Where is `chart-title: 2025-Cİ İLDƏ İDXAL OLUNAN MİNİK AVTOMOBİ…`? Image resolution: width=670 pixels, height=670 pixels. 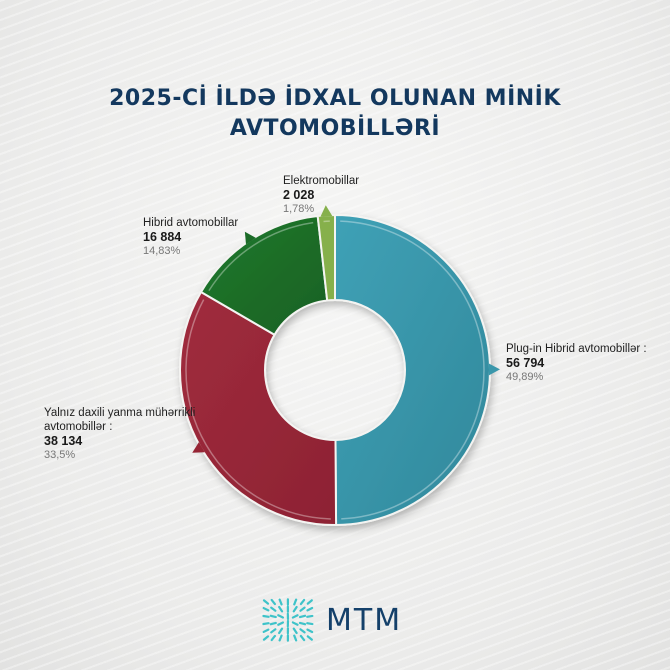
chart-title: 2025-Cİ İLDƏ İDXAL OLUNAN MİNİK AVTOMOBİ… is located at coordinates (335, 114).